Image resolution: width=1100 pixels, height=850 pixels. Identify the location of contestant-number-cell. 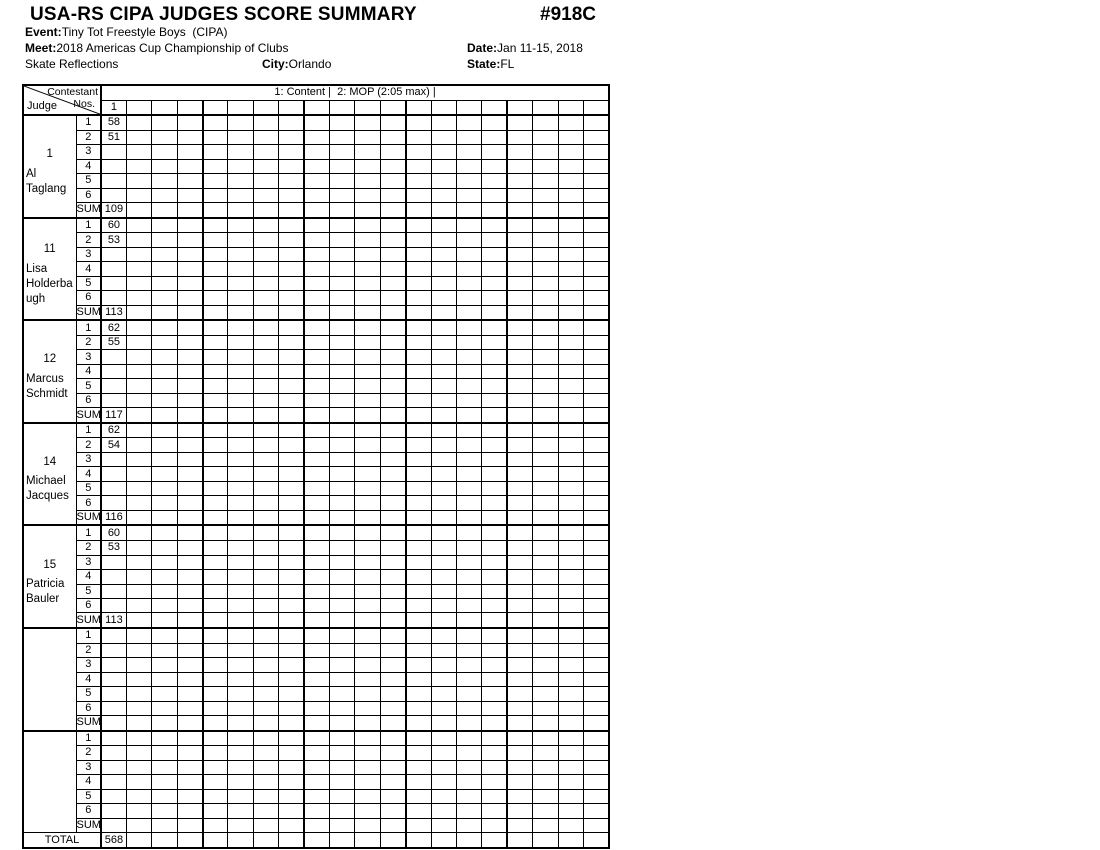
(342, 107).